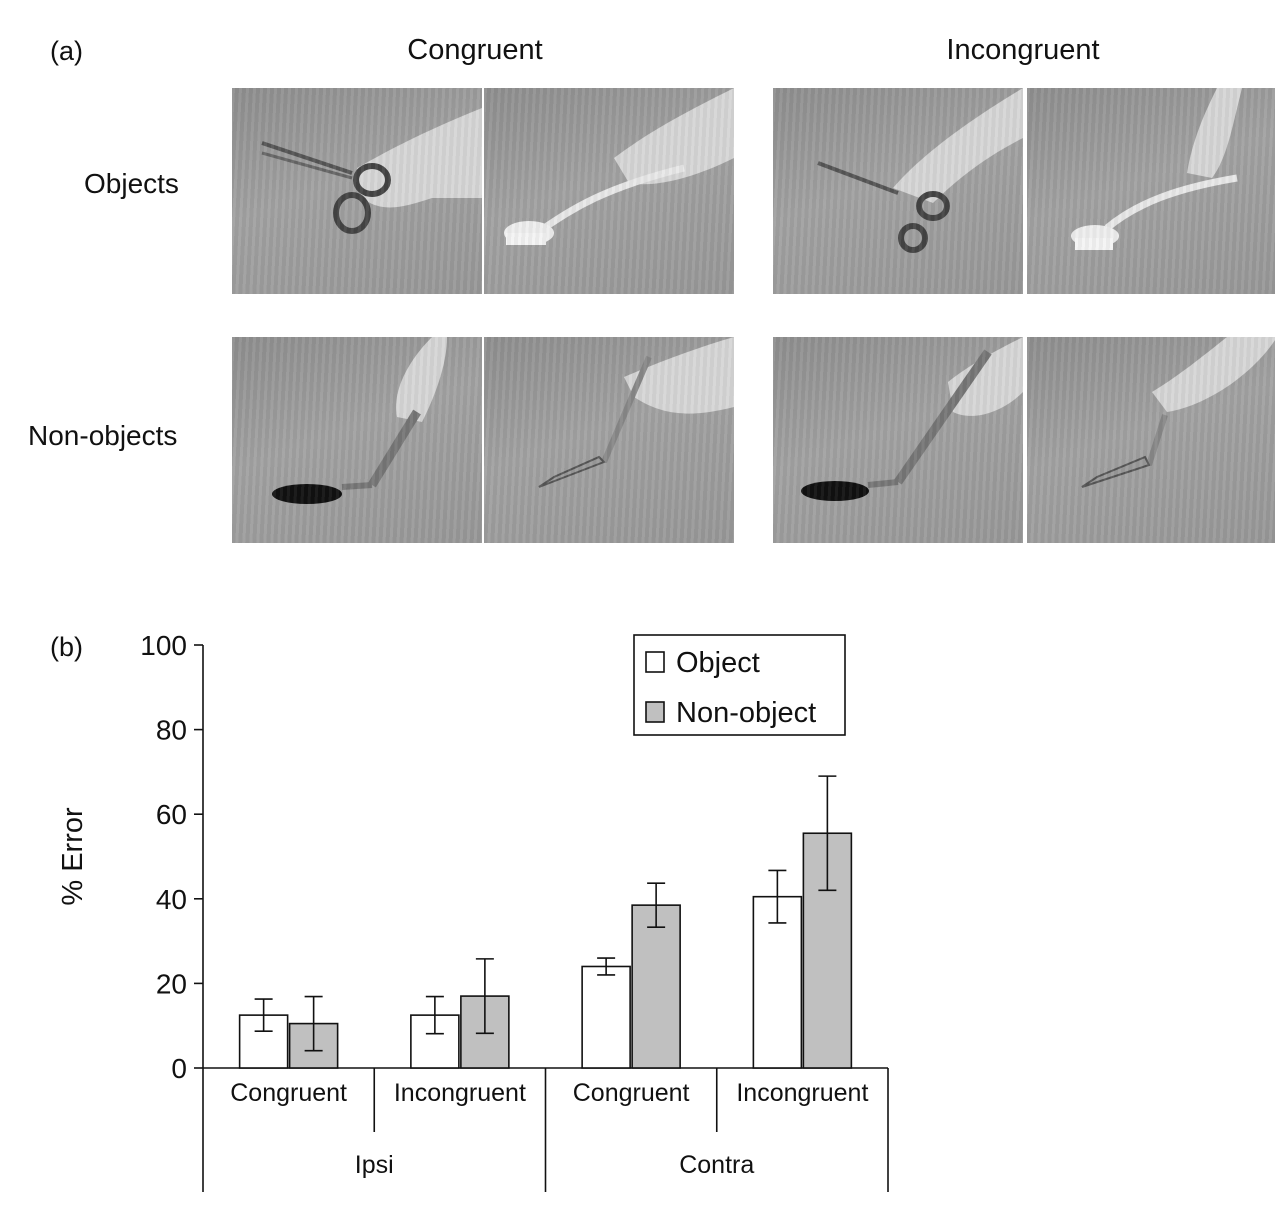 Image resolution: width=1275 pixels, height=1206 pixels. Describe the element at coordinates (739, 685) in the screenshot. I see `legend-box` at that location.